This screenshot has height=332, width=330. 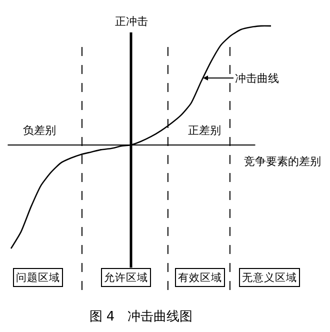 I want to click on text: 允许区域, so click(x=126, y=277).